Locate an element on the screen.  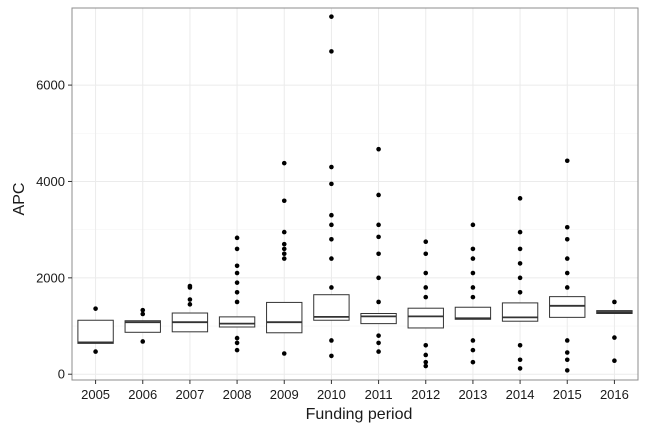
x-tick-label: 2012 is located at coordinates (425, 394).